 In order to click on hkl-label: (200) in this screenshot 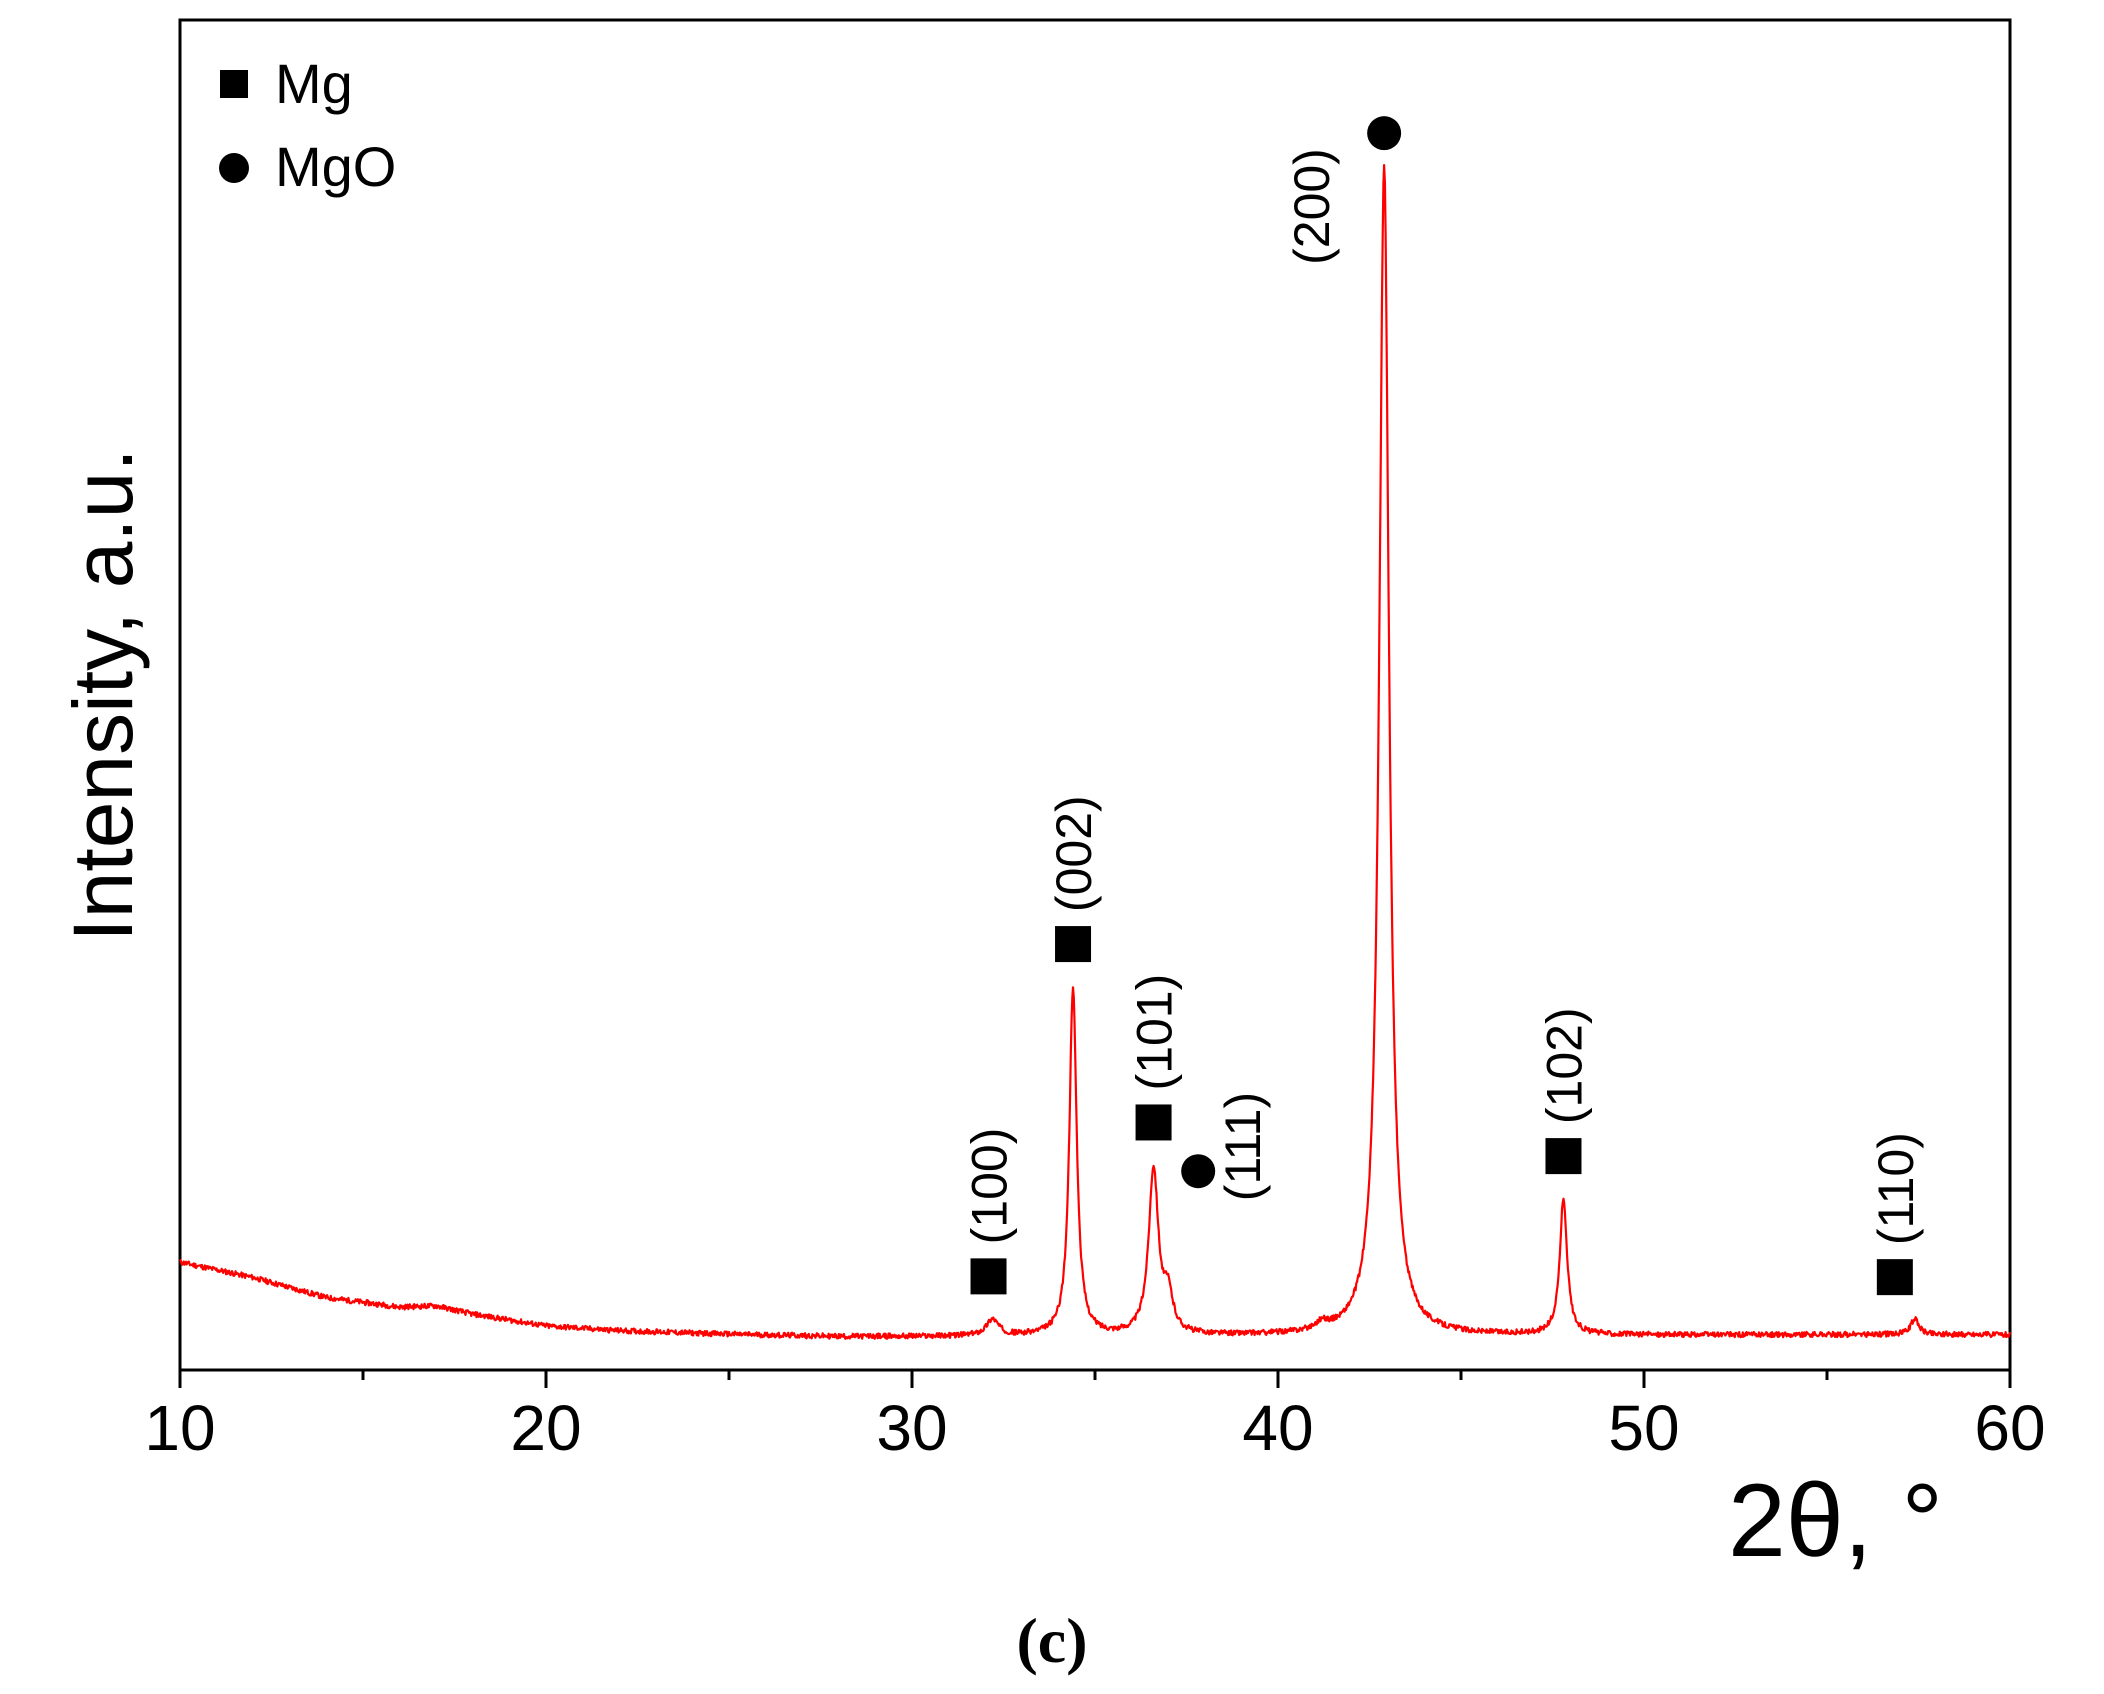, I will do `click(1312, 206)`.